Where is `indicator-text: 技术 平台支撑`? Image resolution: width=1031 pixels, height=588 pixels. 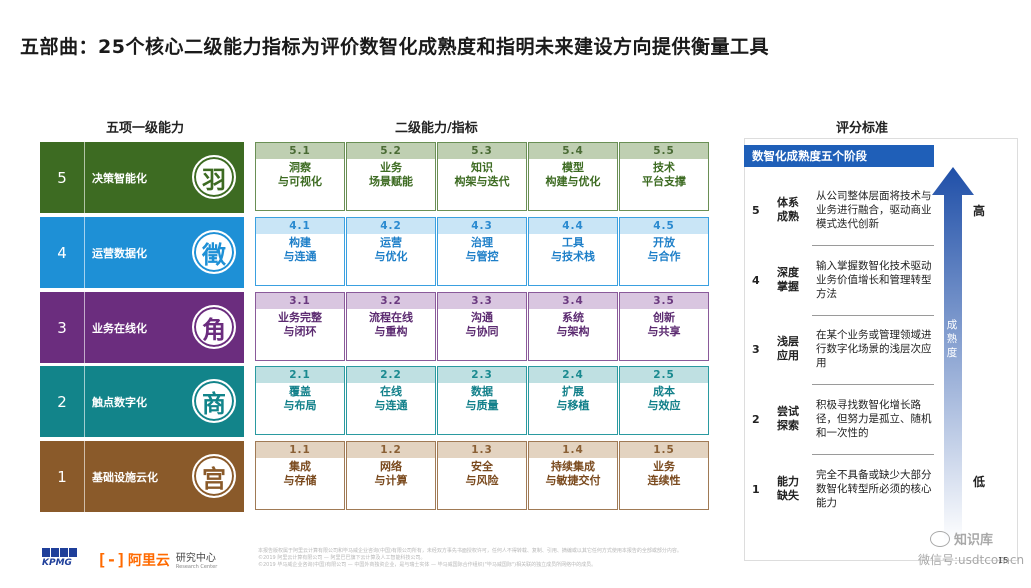 indicator-text: 技术 平台支撑 is located at coordinates (664, 174).